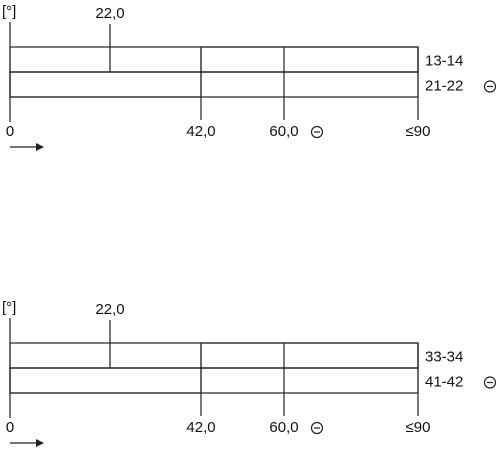 This screenshot has height=450, width=500. Describe the element at coordinates (444, 85) in the screenshot. I see `row-label: 21-22` at that location.